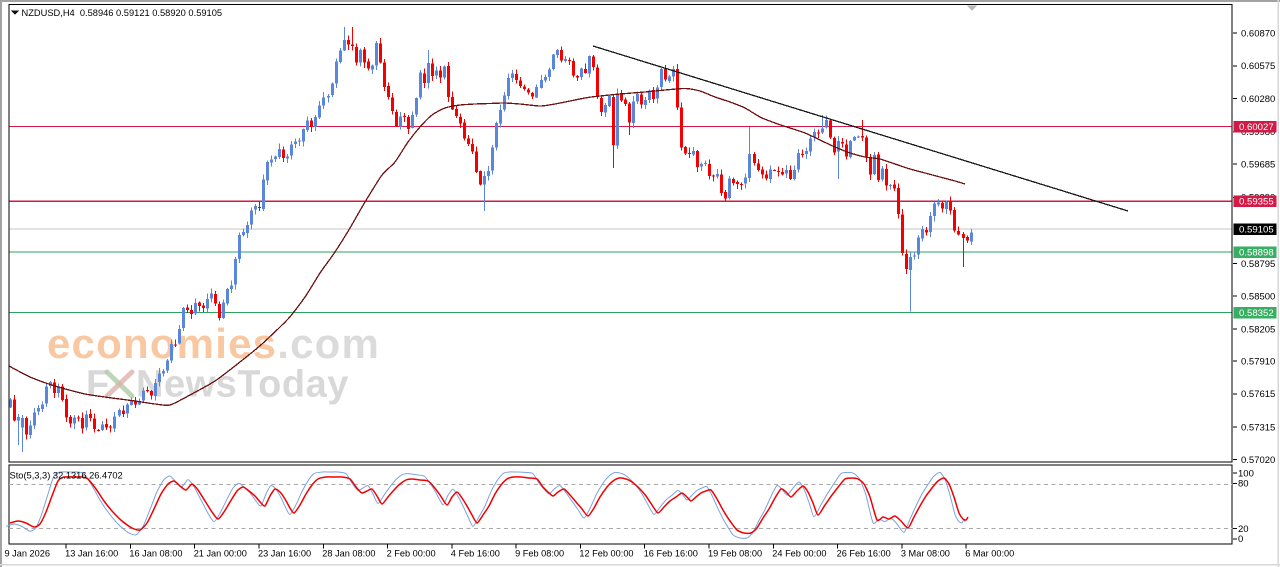 The width and height of the screenshot is (1280, 567). I want to click on svg-text: 16 Jan 08:00, so click(155, 554).